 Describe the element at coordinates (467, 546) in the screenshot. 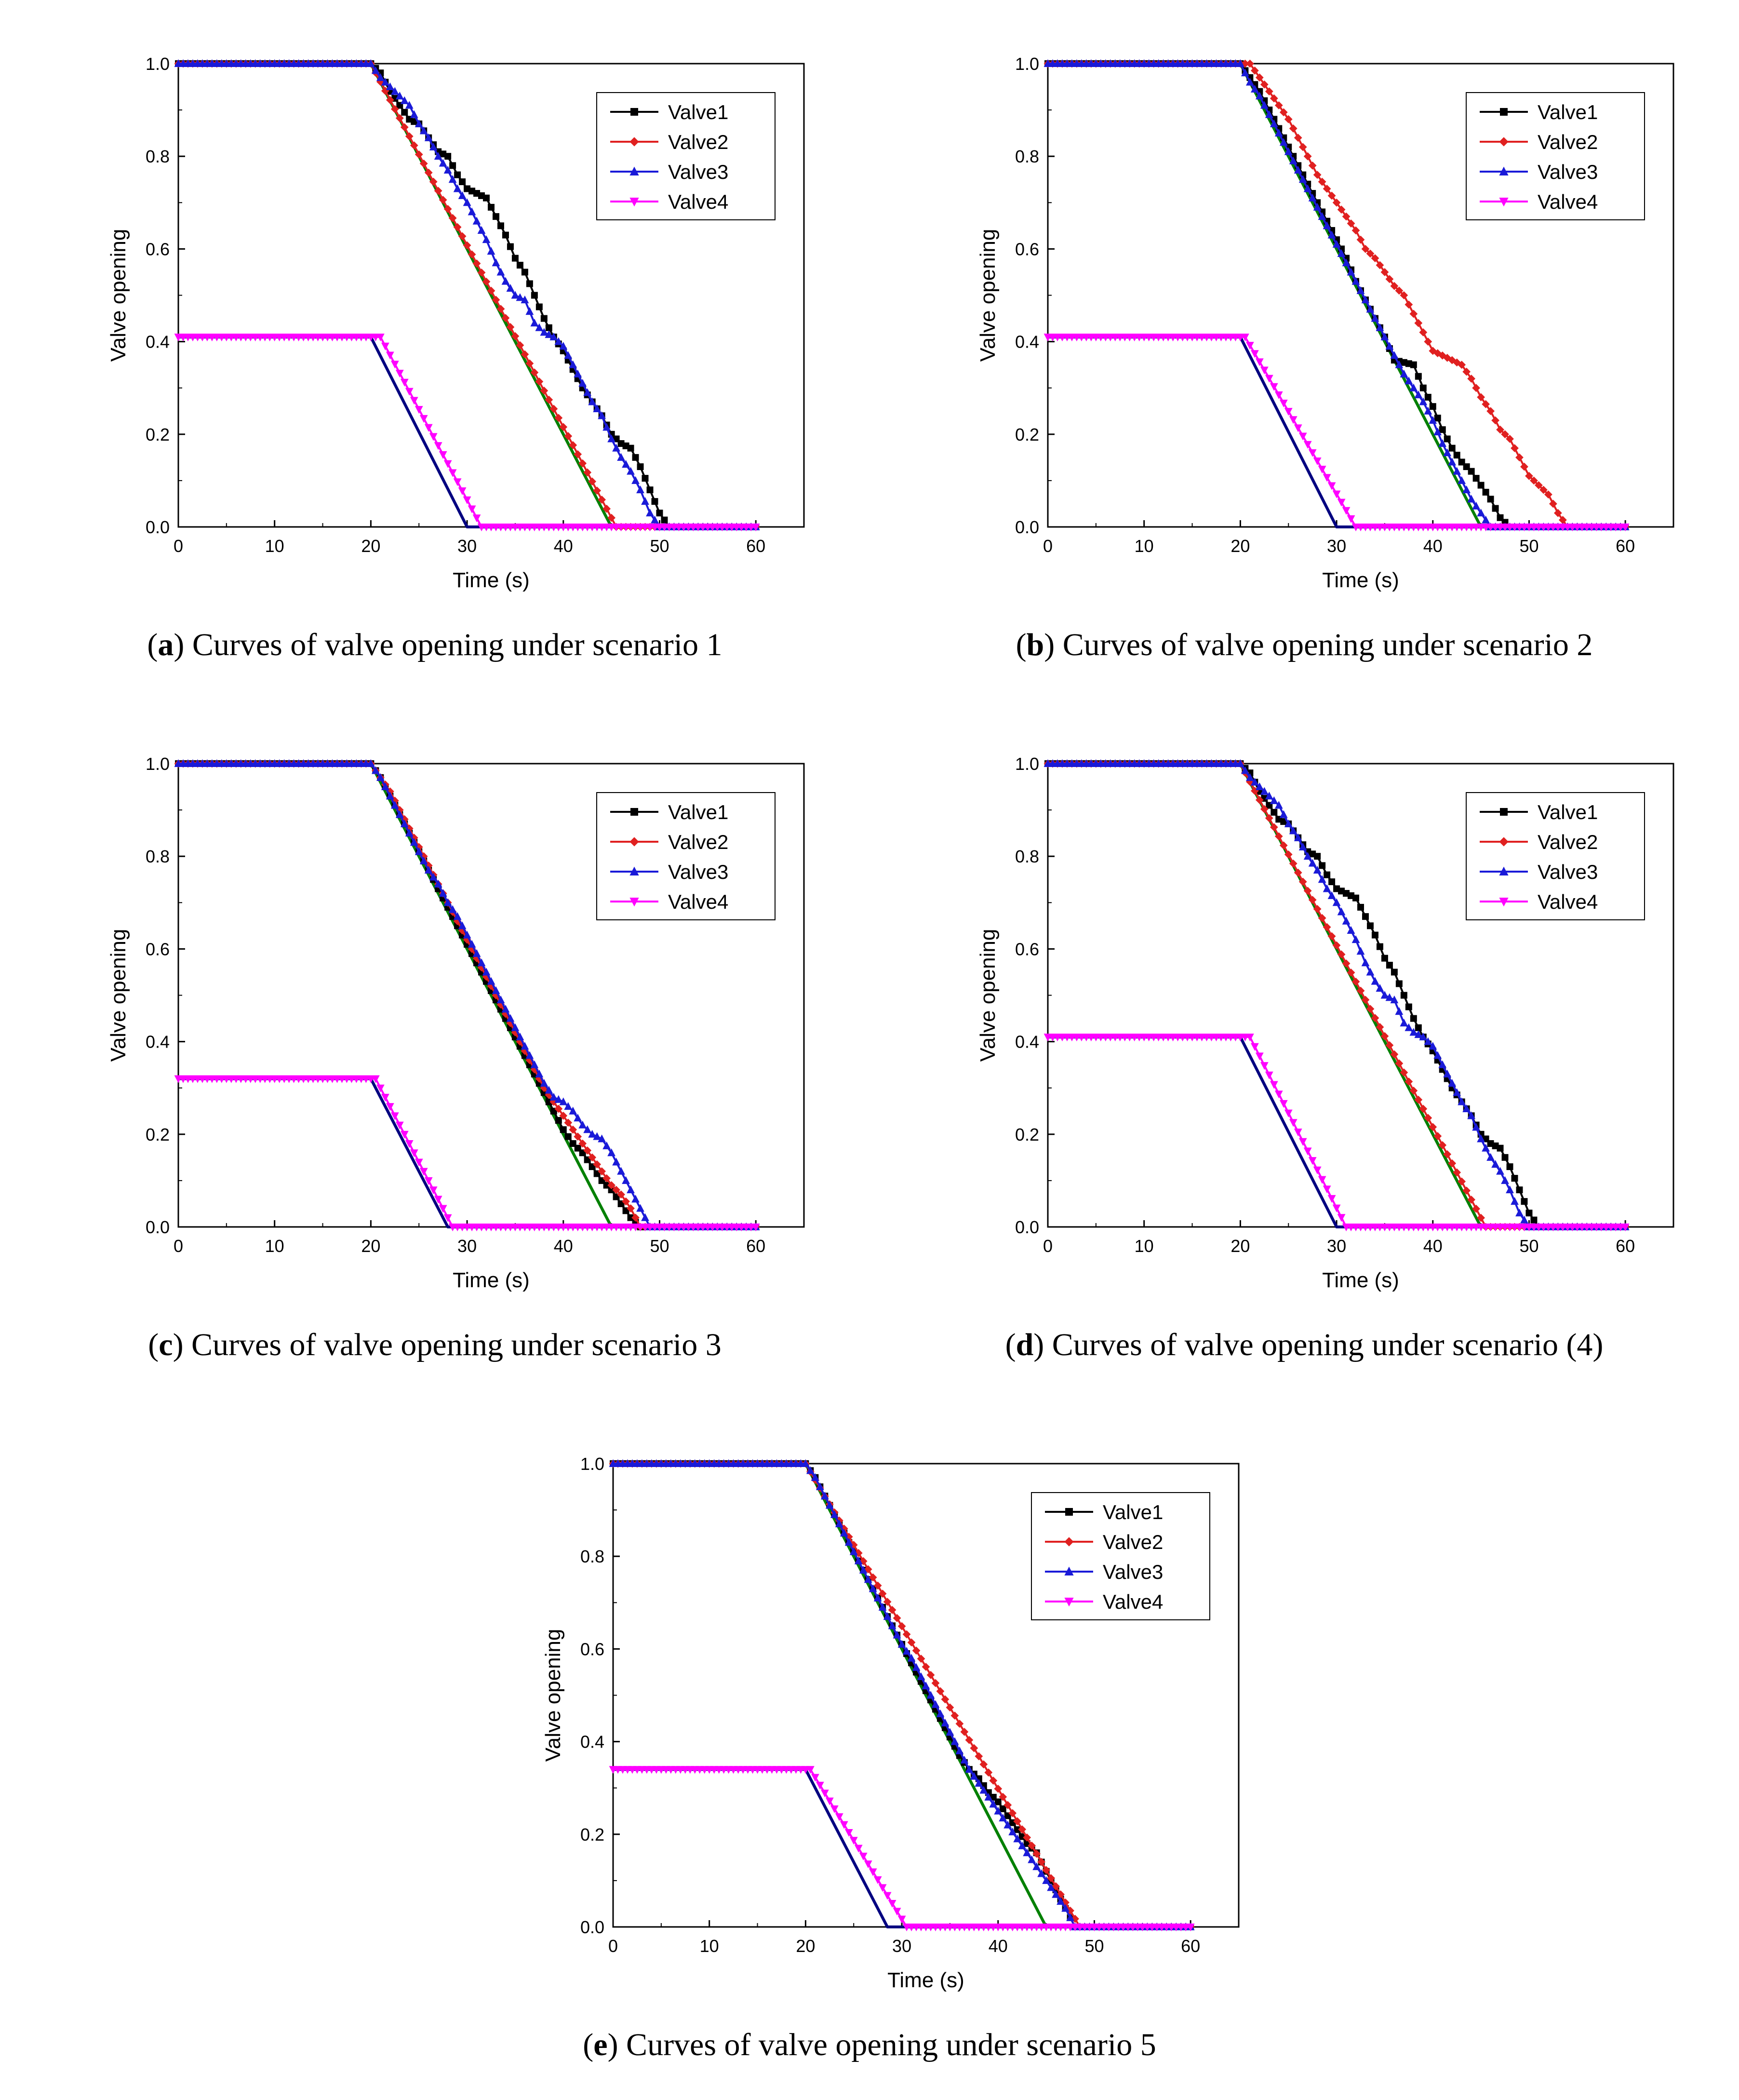

I see `x-tick-label: 30` at that location.